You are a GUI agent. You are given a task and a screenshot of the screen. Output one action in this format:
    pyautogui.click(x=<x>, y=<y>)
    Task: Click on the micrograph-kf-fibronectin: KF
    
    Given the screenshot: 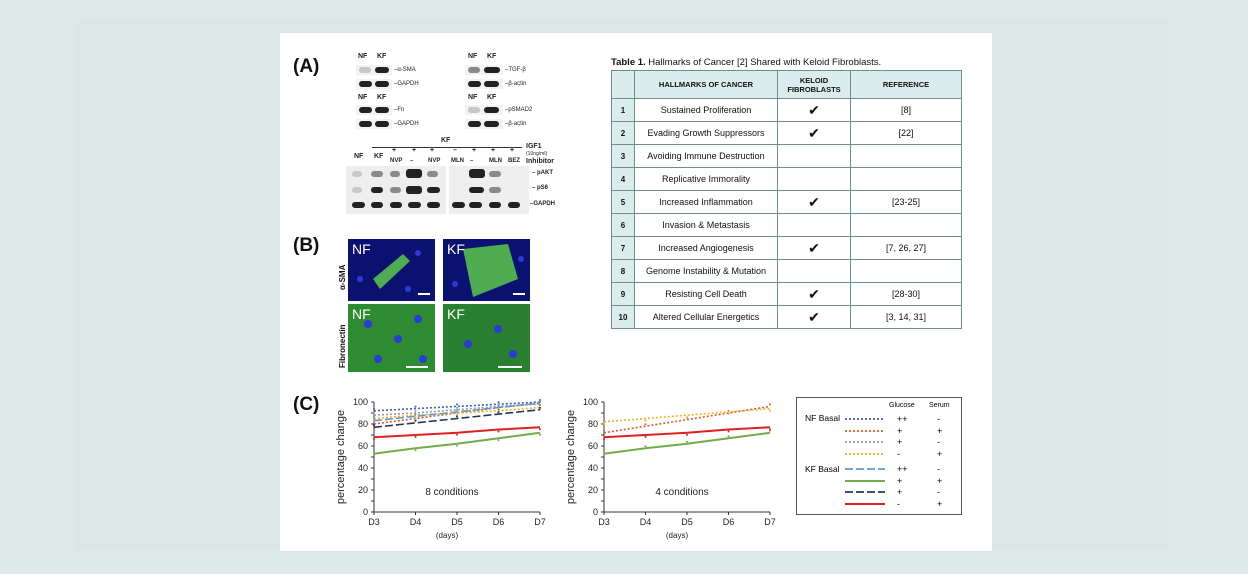 What is the action you would take?
    pyautogui.click(x=486, y=338)
    